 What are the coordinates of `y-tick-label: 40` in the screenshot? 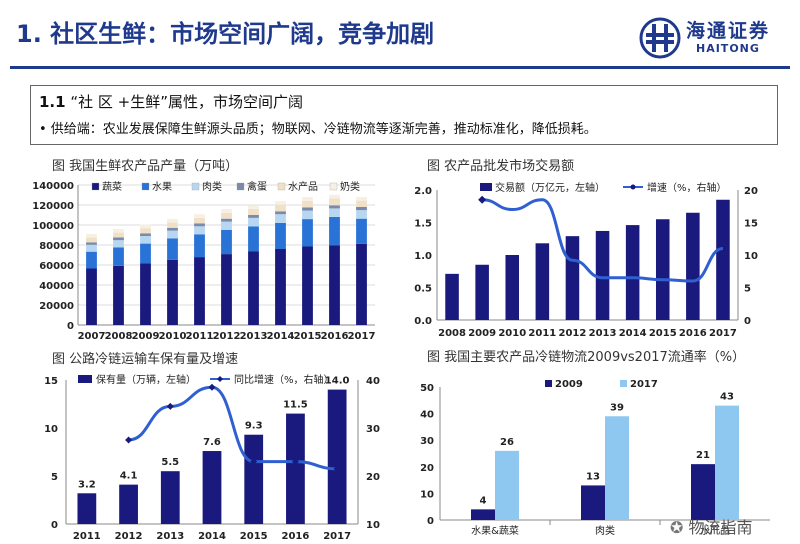 It's located at (427, 415).